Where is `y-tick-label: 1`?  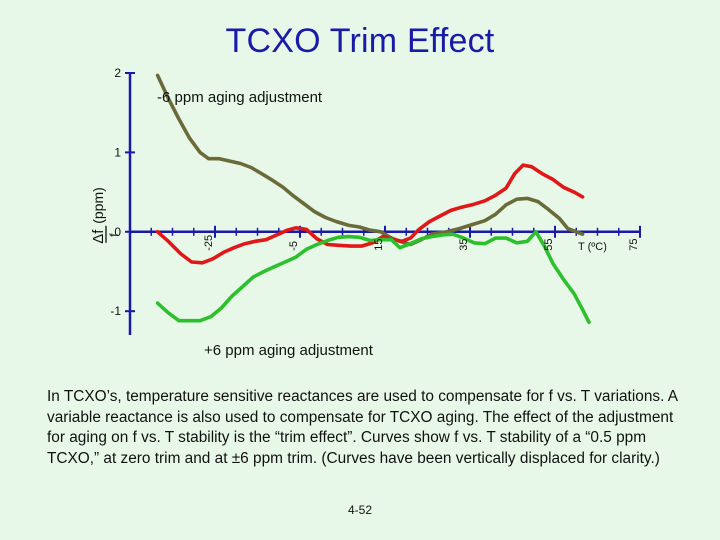 y-tick-label: 1 is located at coordinates (117, 152).